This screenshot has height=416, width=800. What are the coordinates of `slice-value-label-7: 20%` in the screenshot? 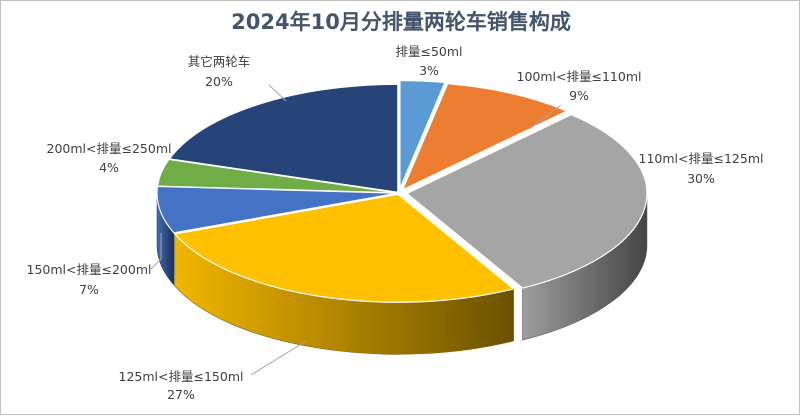 It's located at (219, 81).